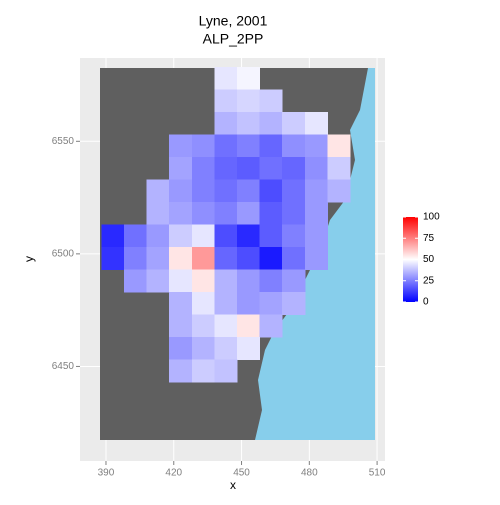  What do you see at coordinates (233, 21) in the screenshot?
I see `chart-title: Lyne, 2001` at bounding box center [233, 21].